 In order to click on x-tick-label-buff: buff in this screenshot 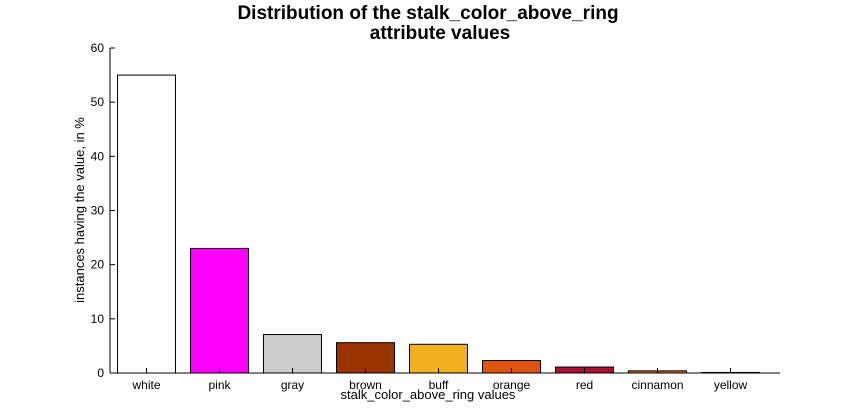, I will do `click(439, 385)`.